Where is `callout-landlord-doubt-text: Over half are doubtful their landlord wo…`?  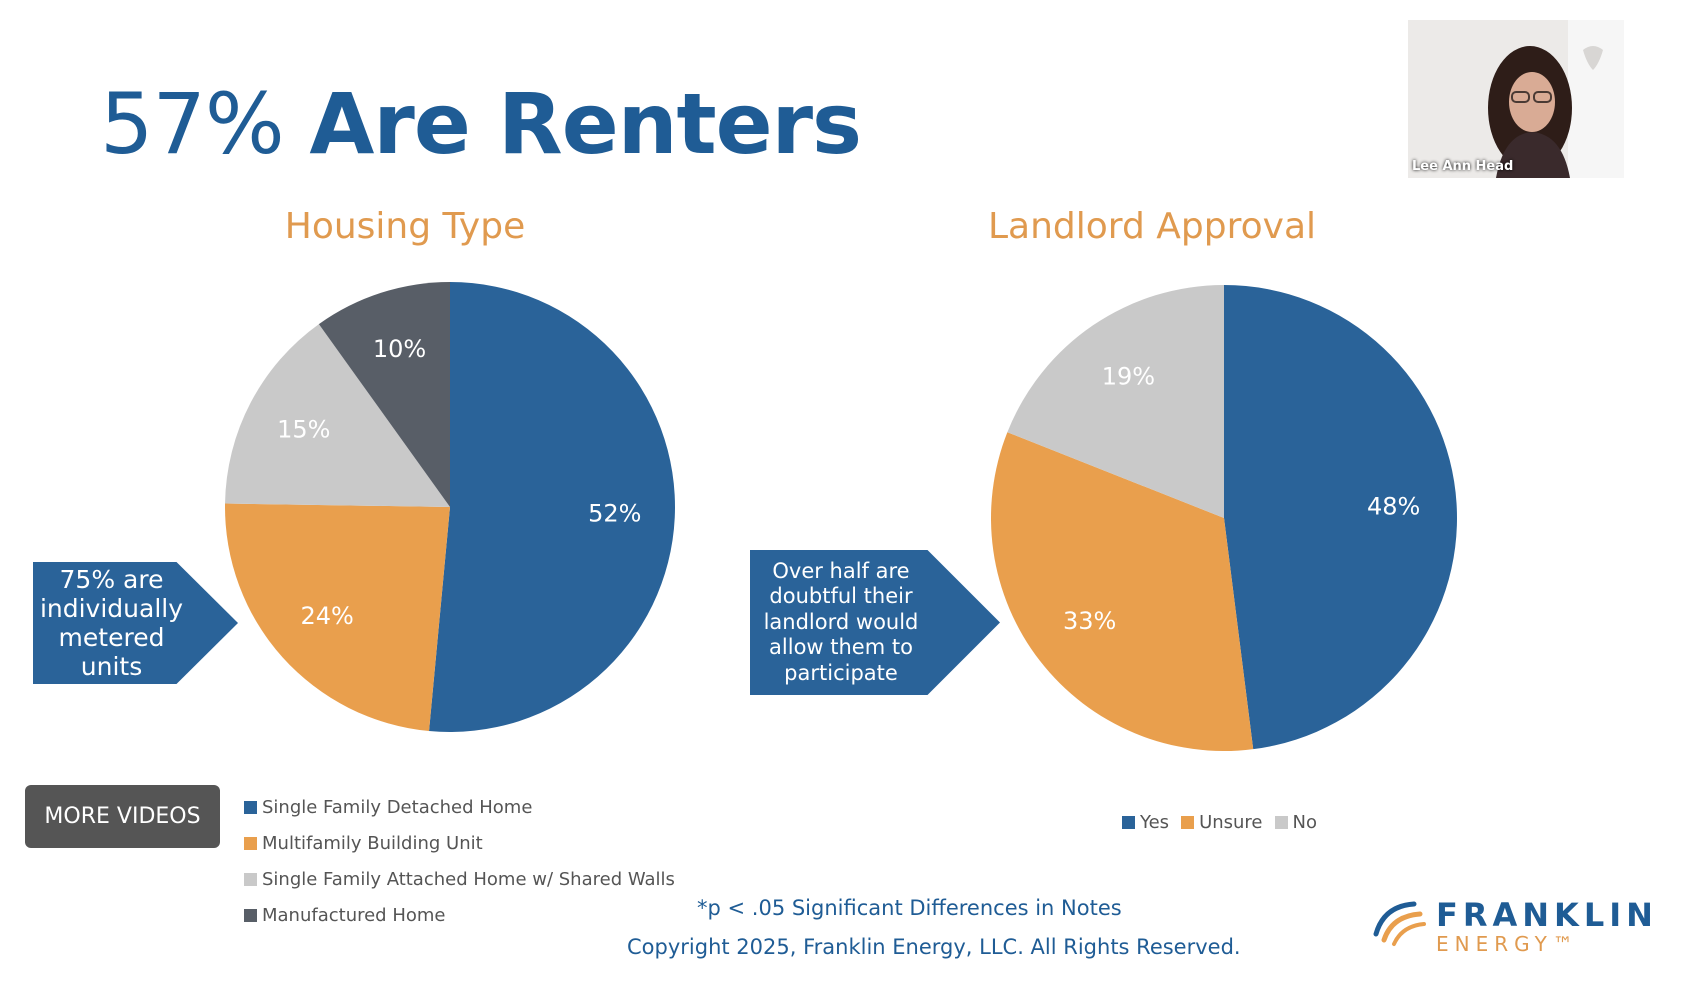
callout-landlord-doubt-text: Over half are doubtful their landlord wo… is located at coordinates (841, 621).